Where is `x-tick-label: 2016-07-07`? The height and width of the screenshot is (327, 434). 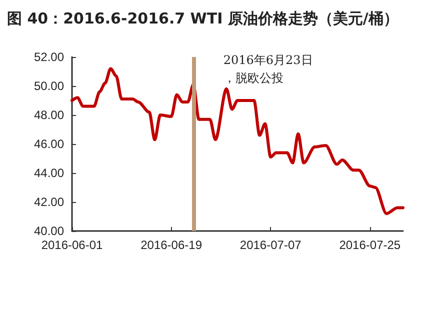
x-tick-label: 2016-07-07 is located at coordinates (271, 245).